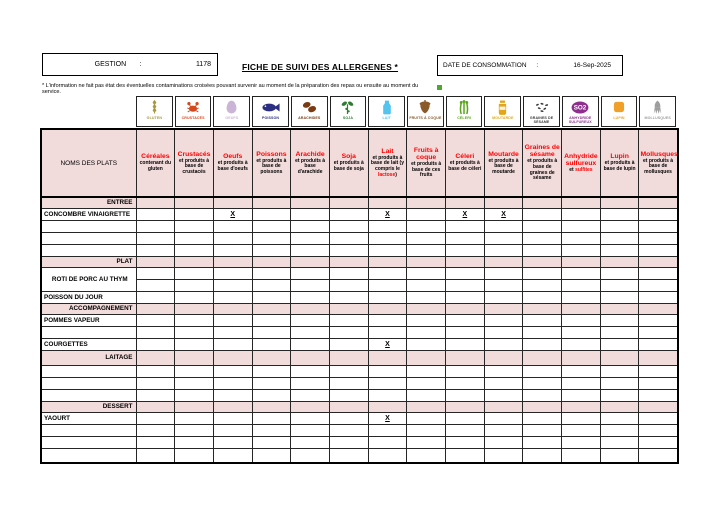  Describe the element at coordinates (320, 67) in the screenshot. I see `page-title: FICHE DE SUIVI DES ALLERGENES *` at that location.